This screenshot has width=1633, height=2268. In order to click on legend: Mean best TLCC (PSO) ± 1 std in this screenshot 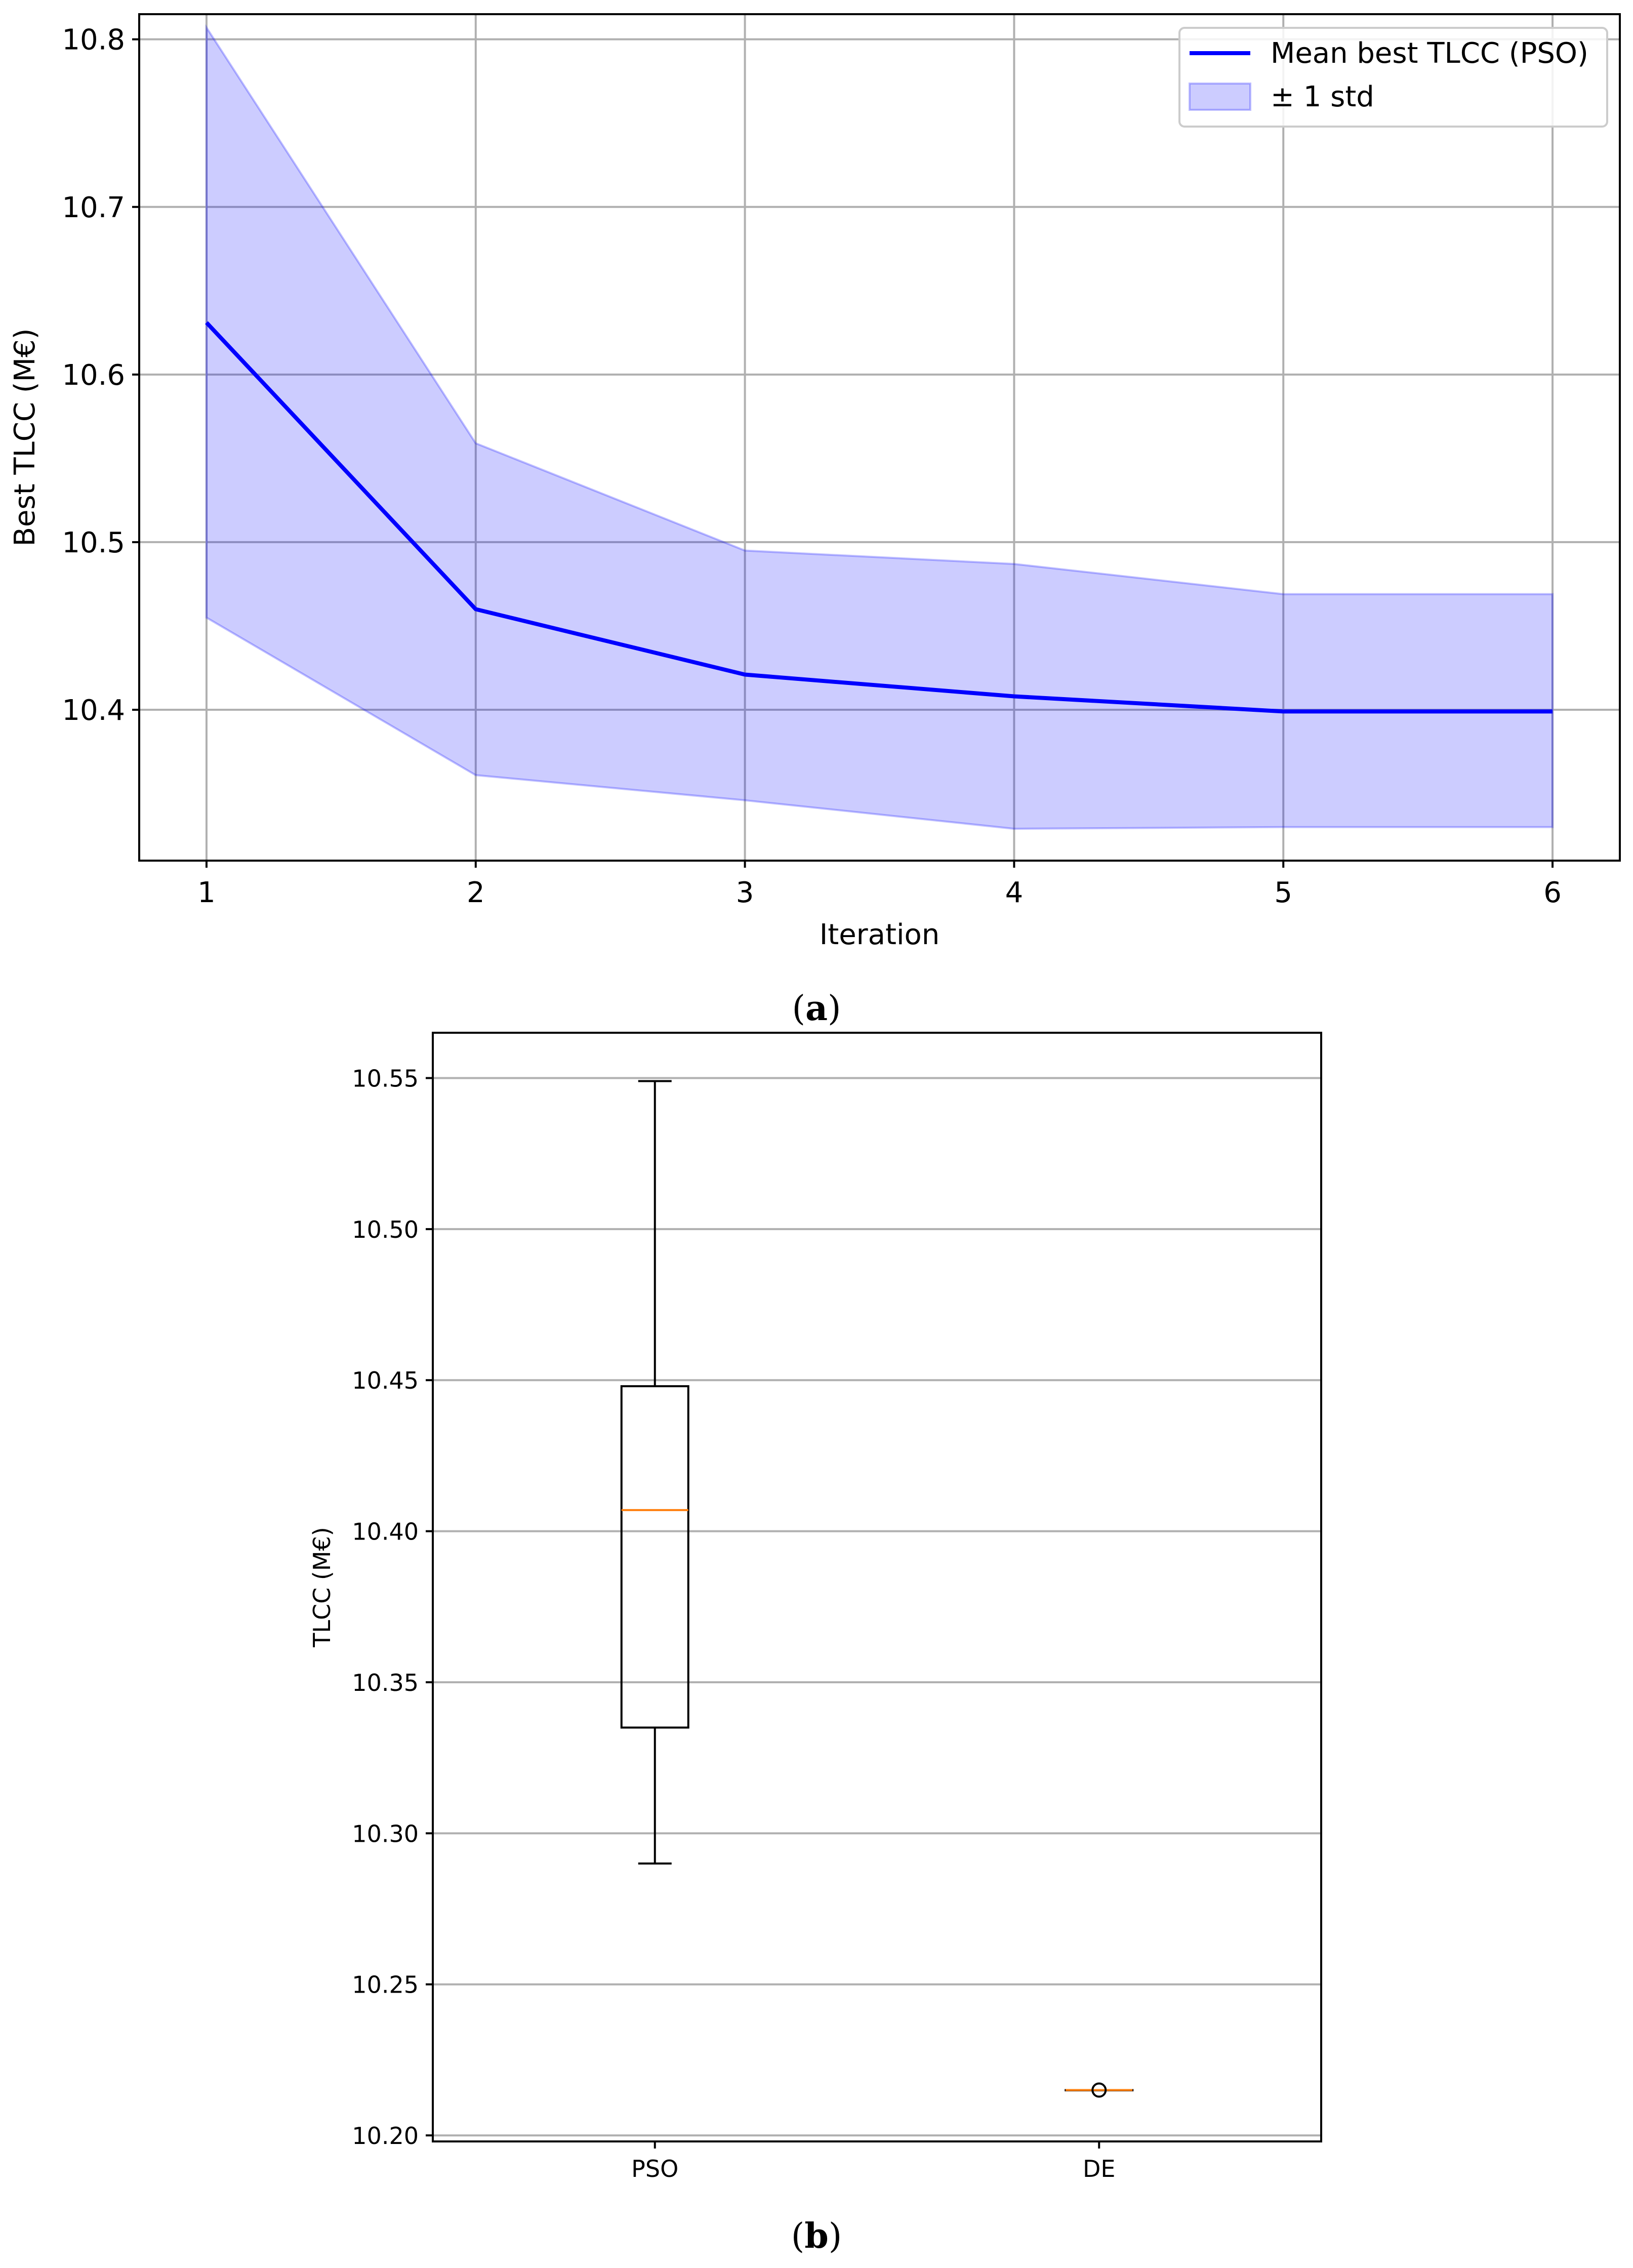, I will do `click(1393, 77)`.